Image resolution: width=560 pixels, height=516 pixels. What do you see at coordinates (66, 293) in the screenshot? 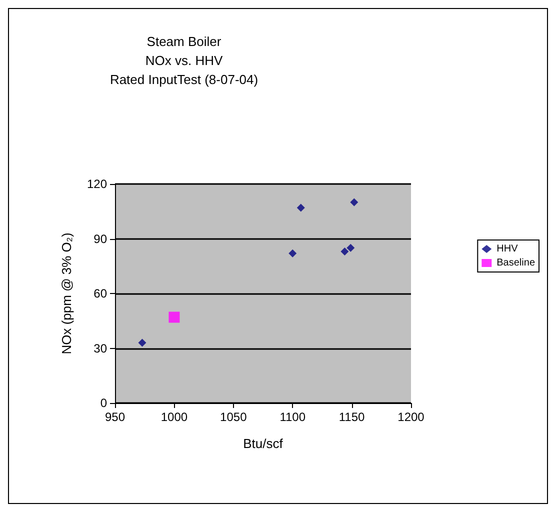
I see `y-axis-title: NOx (ppm @ 3% O₂)` at bounding box center [66, 293].